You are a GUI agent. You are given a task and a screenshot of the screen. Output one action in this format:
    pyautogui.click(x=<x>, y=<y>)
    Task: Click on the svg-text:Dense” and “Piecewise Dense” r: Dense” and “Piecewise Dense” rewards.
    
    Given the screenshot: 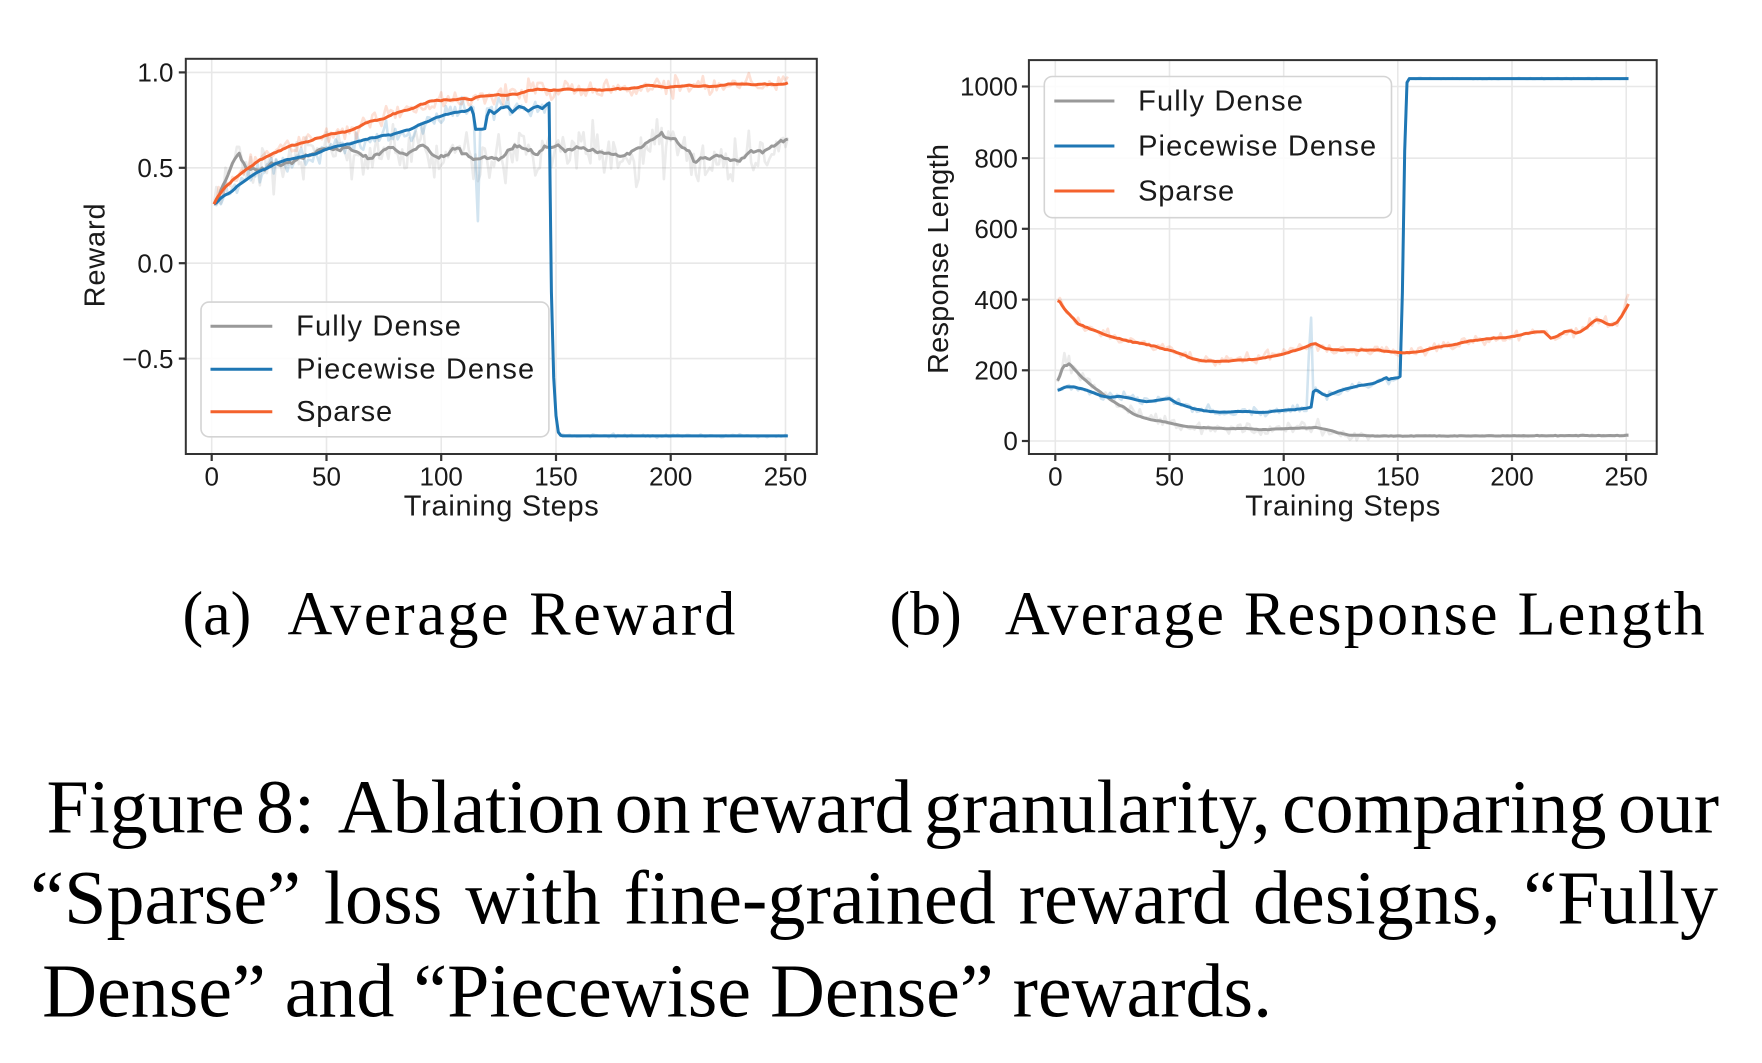 What is the action you would take?
    pyautogui.click(x=657, y=992)
    